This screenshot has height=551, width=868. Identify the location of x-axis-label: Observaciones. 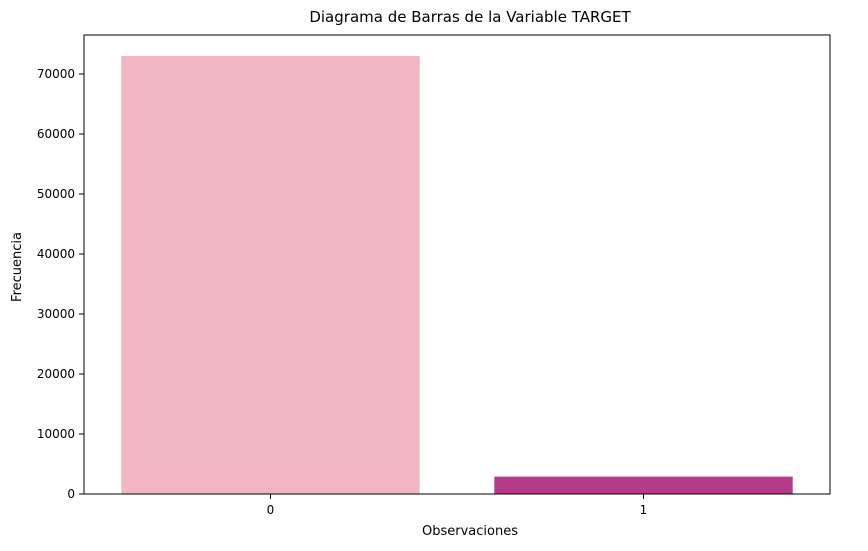
(470, 531).